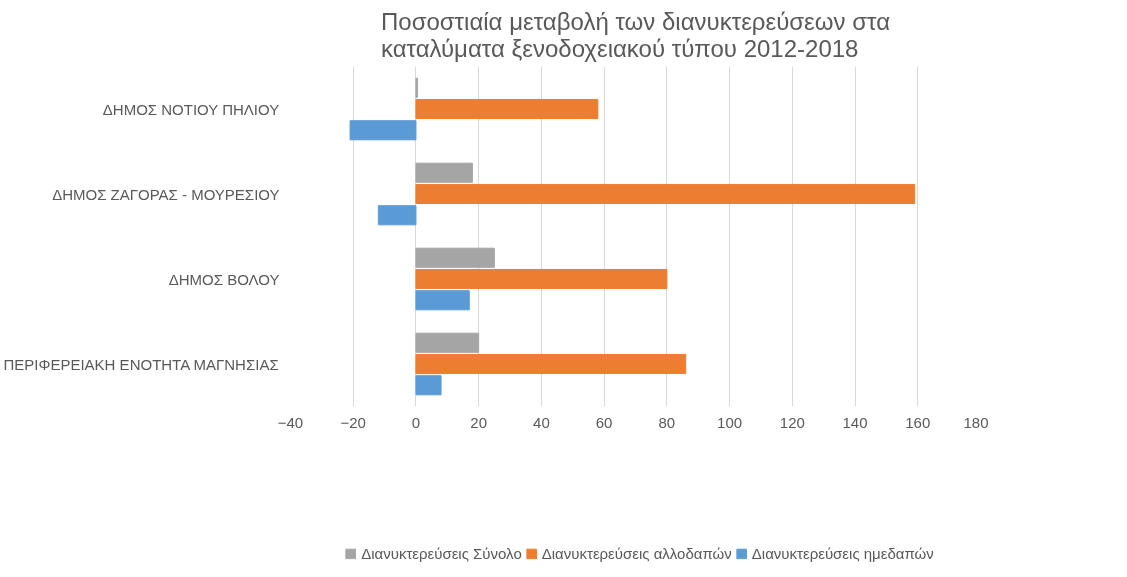 The image size is (1127, 577). What do you see at coordinates (730, 422) in the screenshot?
I see `x-tick-label: 100` at bounding box center [730, 422].